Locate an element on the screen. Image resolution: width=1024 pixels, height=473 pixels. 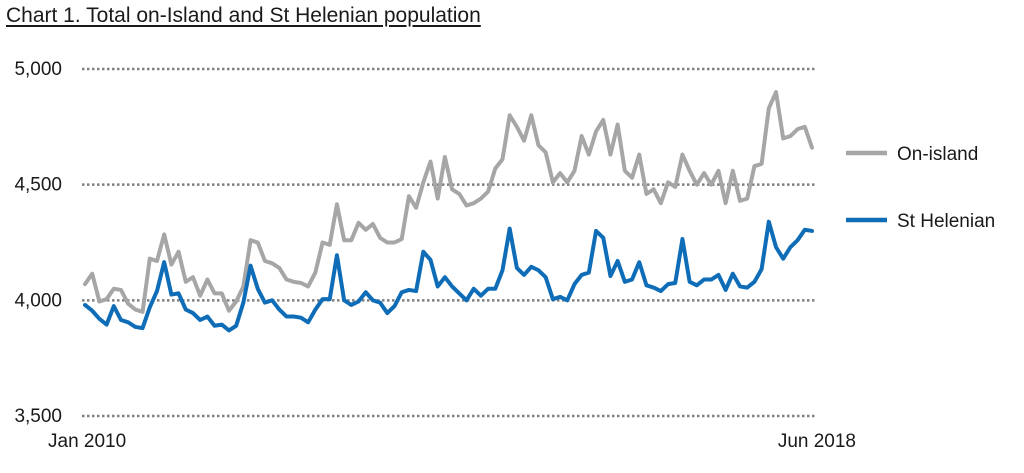
x-tick-label: Jan 2010 is located at coordinates (87, 441).